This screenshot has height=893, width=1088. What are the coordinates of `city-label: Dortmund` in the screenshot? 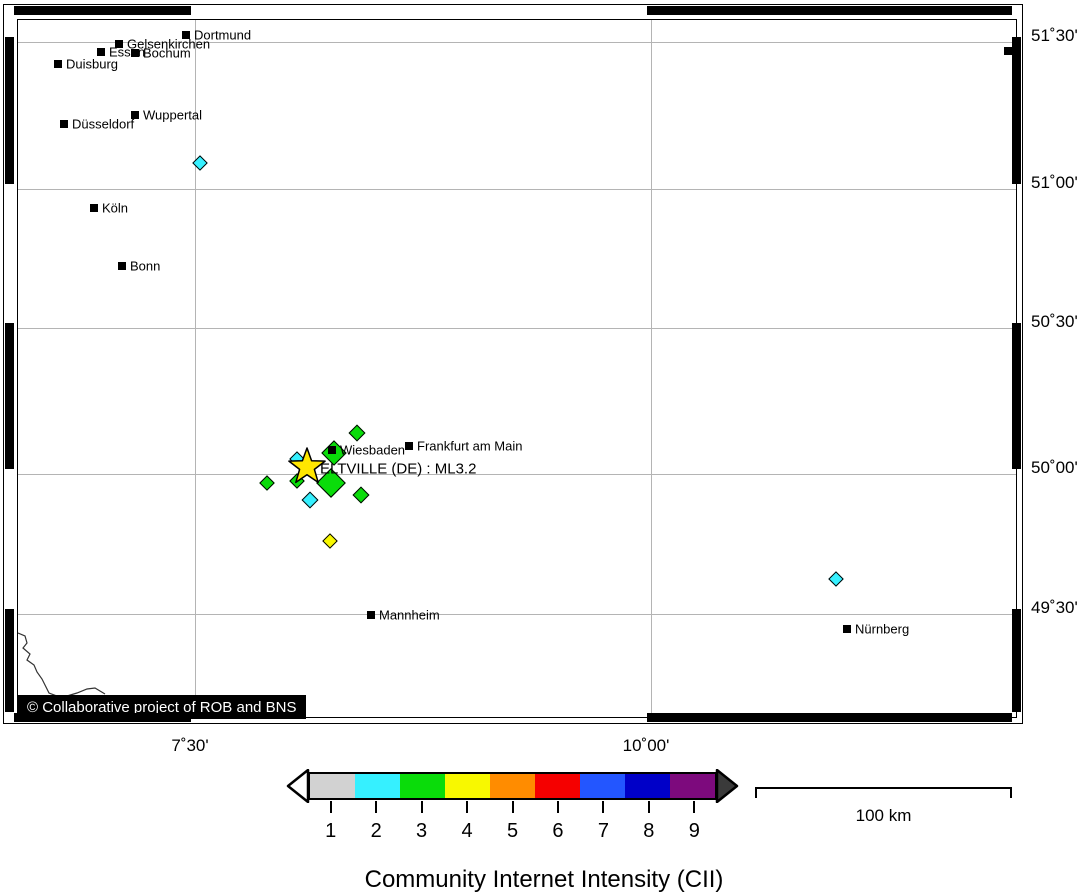 It's located at (223, 35).